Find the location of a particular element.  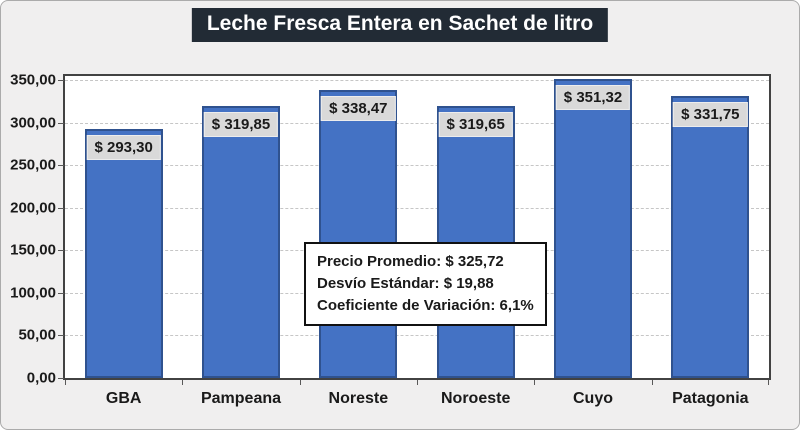

bar-gba: $ 293,30 is located at coordinates (123, 253).